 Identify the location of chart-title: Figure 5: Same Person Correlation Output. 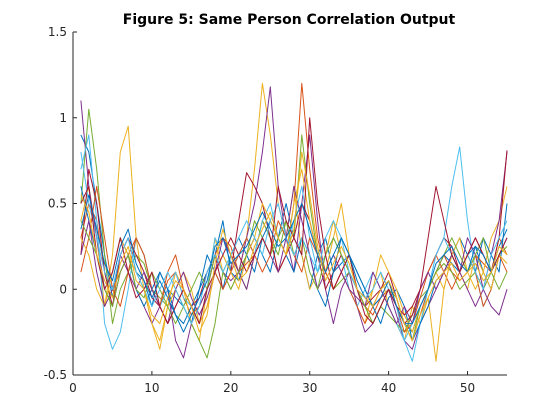
(289, 20).